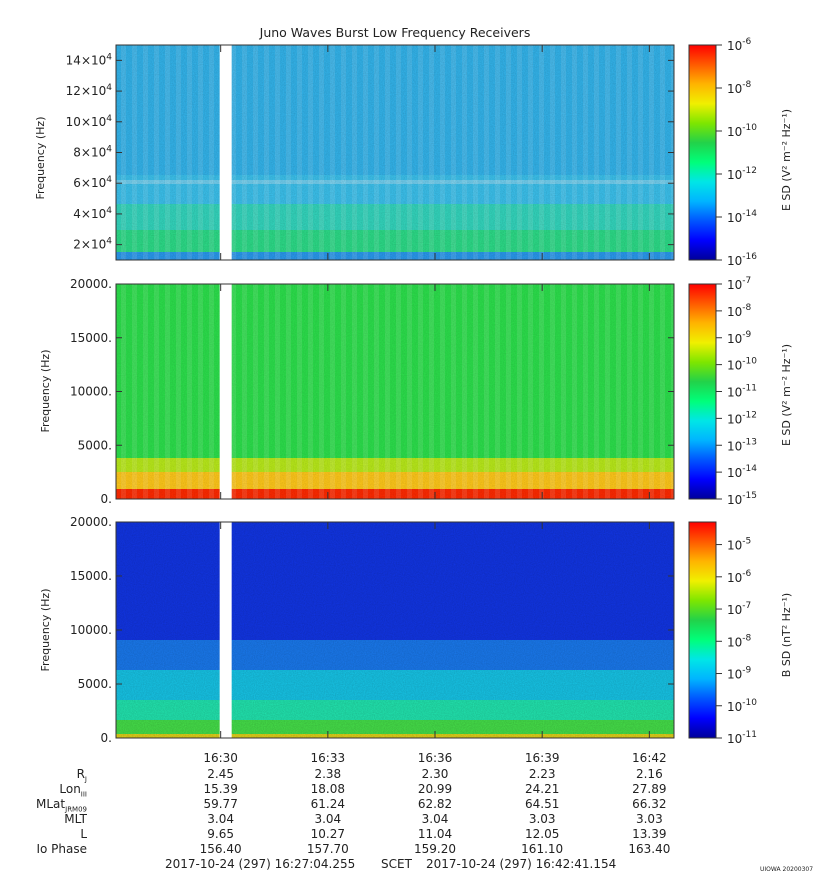 The height and width of the screenshot is (880, 815). What do you see at coordinates (786, 635) in the screenshot?
I see `panel-3-colorbar-label: B SD (nT² Hz⁻¹)` at bounding box center [786, 635].